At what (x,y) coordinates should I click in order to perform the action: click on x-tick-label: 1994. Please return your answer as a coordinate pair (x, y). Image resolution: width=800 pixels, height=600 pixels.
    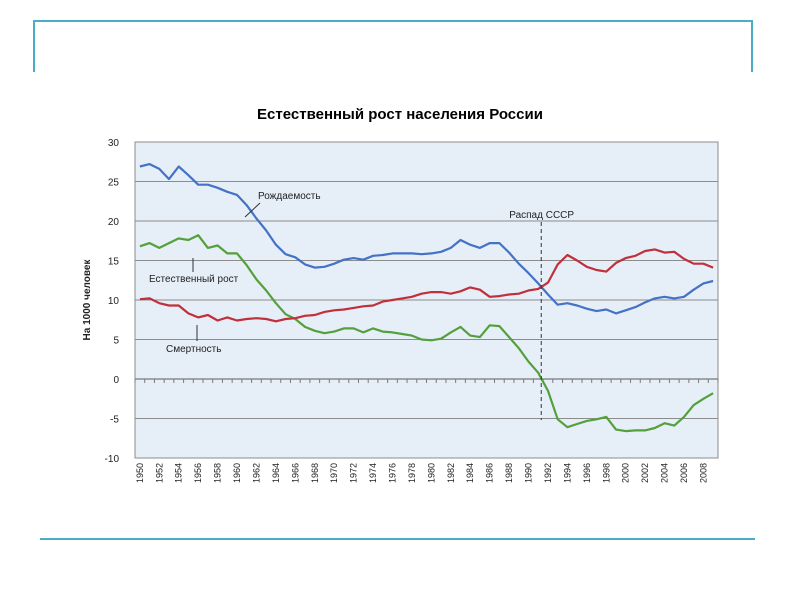
    Looking at the image, I should click on (567, 473).